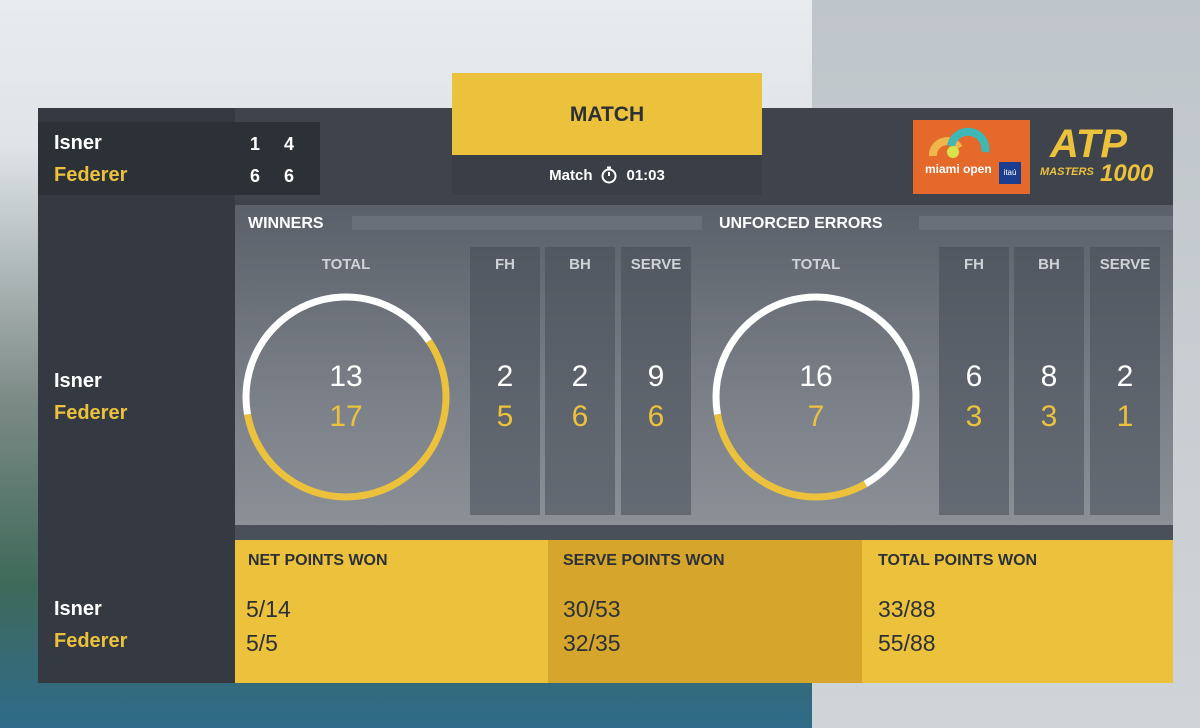  I want to click on errors-fh-federer: 3, so click(974, 416).